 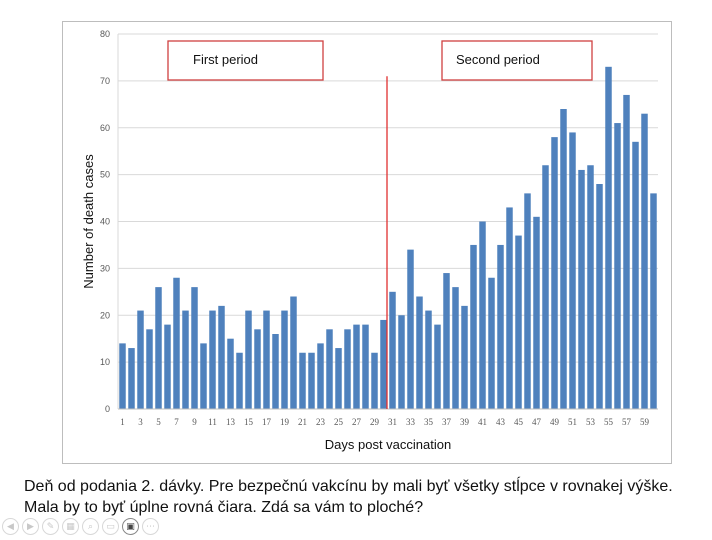 What do you see at coordinates (519, 422) in the screenshot?
I see `x-tick-label: 45` at bounding box center [519, 422].